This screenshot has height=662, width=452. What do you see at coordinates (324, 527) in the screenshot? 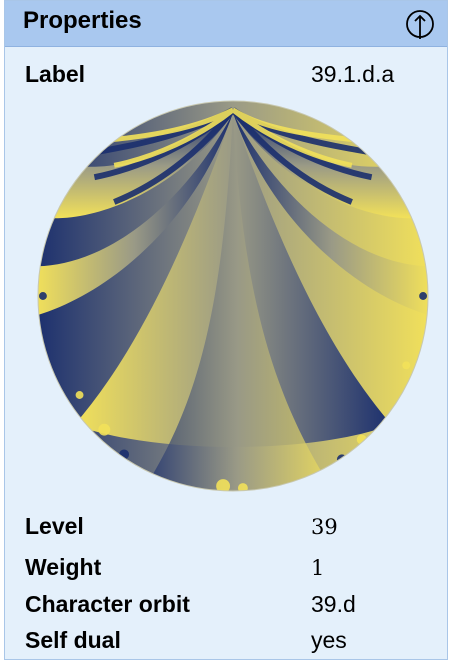
I see `level-value: 39` at bounding box center [324, 527].